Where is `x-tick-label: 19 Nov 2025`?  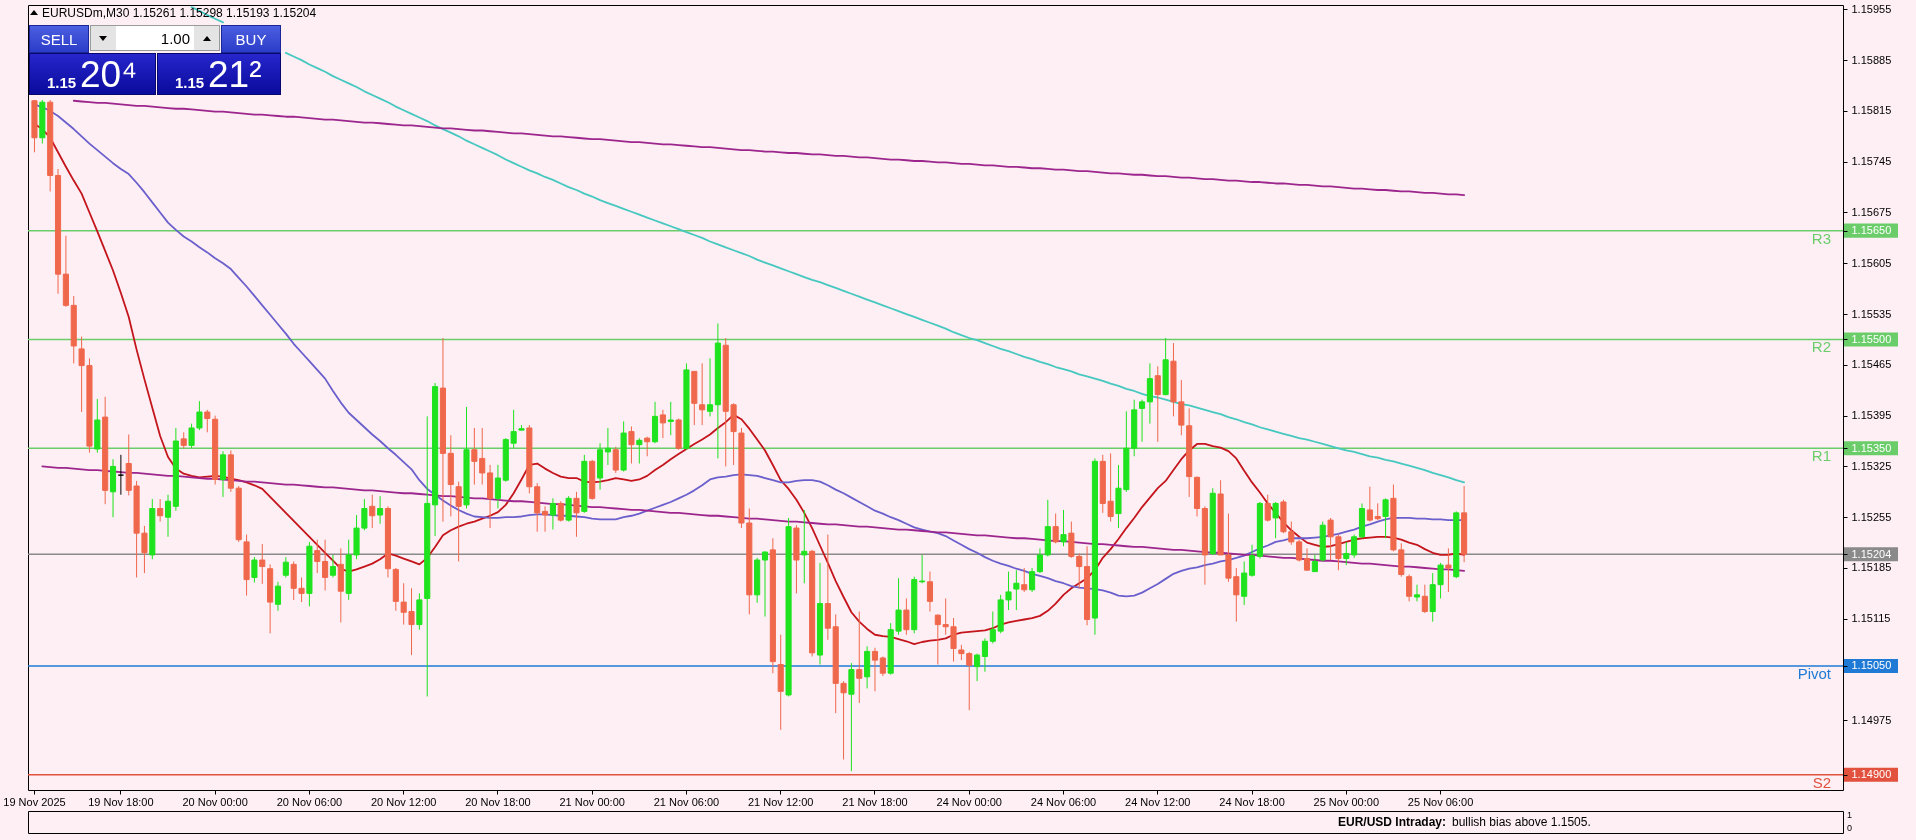 x-tick-label: 19 Nov 2025 is located at coordinates (34, 801).